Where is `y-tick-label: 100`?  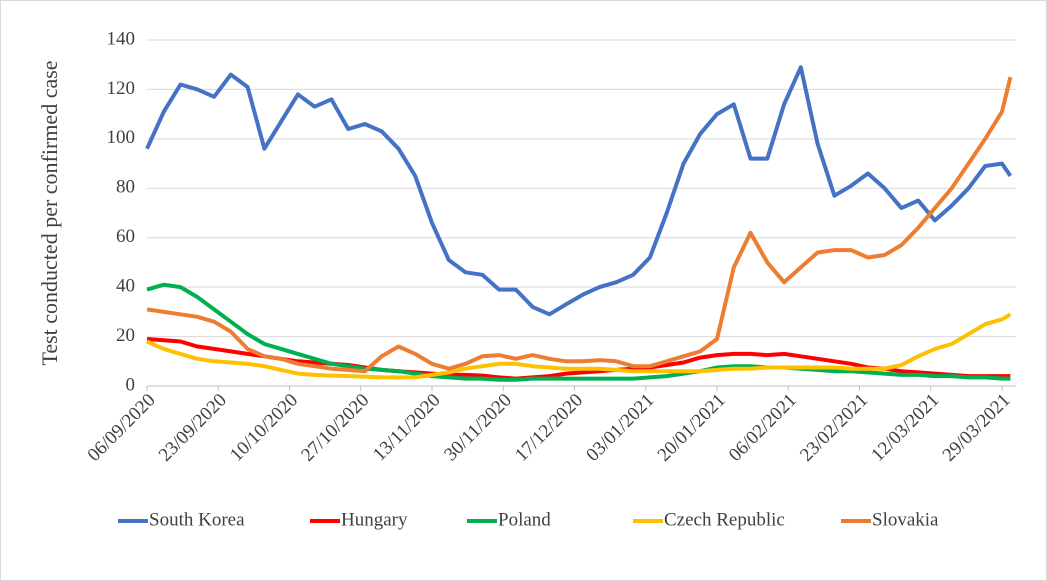 y-tick-label: 100 is located at coordinates (121, 137).